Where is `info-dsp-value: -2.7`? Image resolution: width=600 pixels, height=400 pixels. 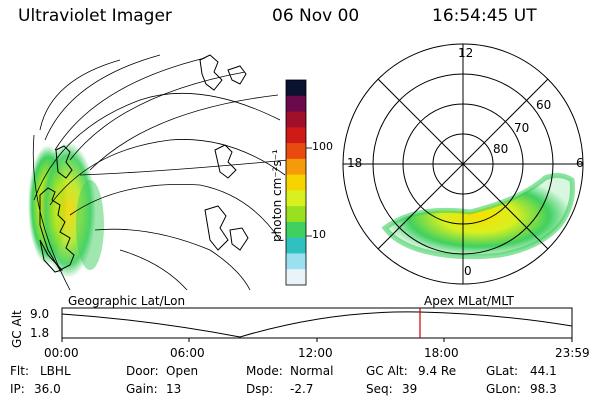 info-dsp-value: -2.7 is located at coordinates (302, 389).